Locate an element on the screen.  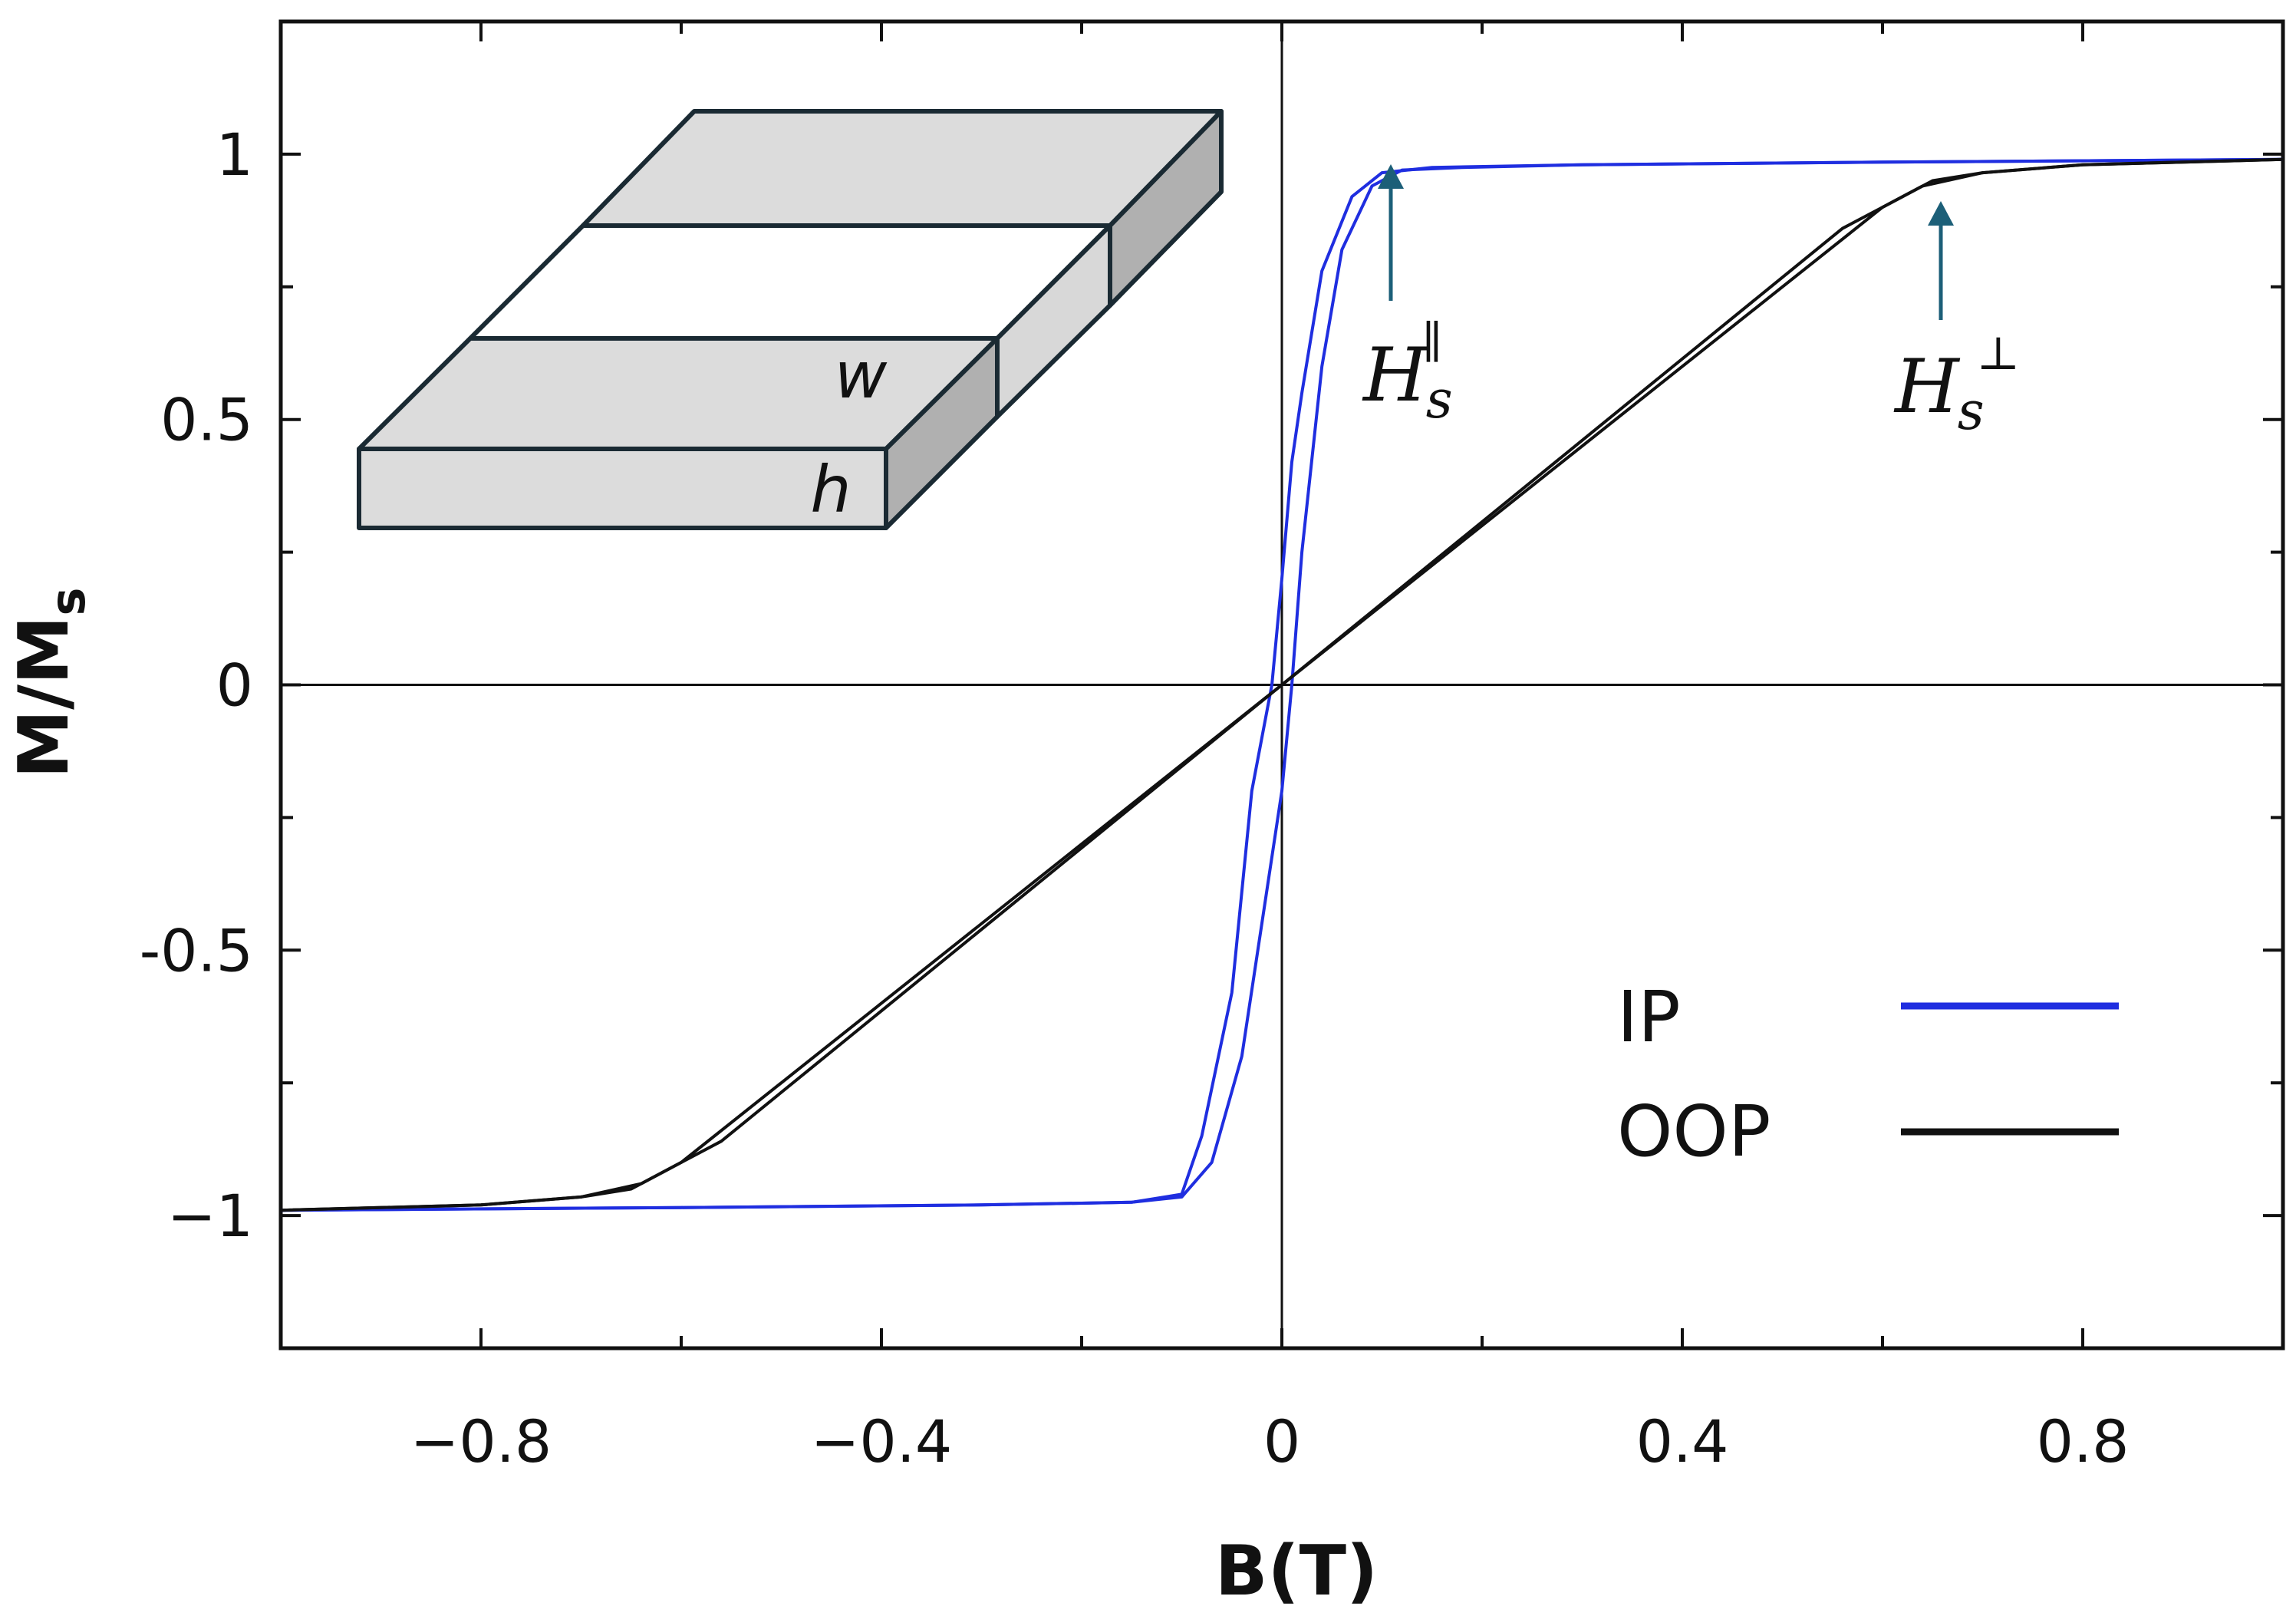
label-hs-parallel: Hs∥ is located at coordinates (1407, 373).